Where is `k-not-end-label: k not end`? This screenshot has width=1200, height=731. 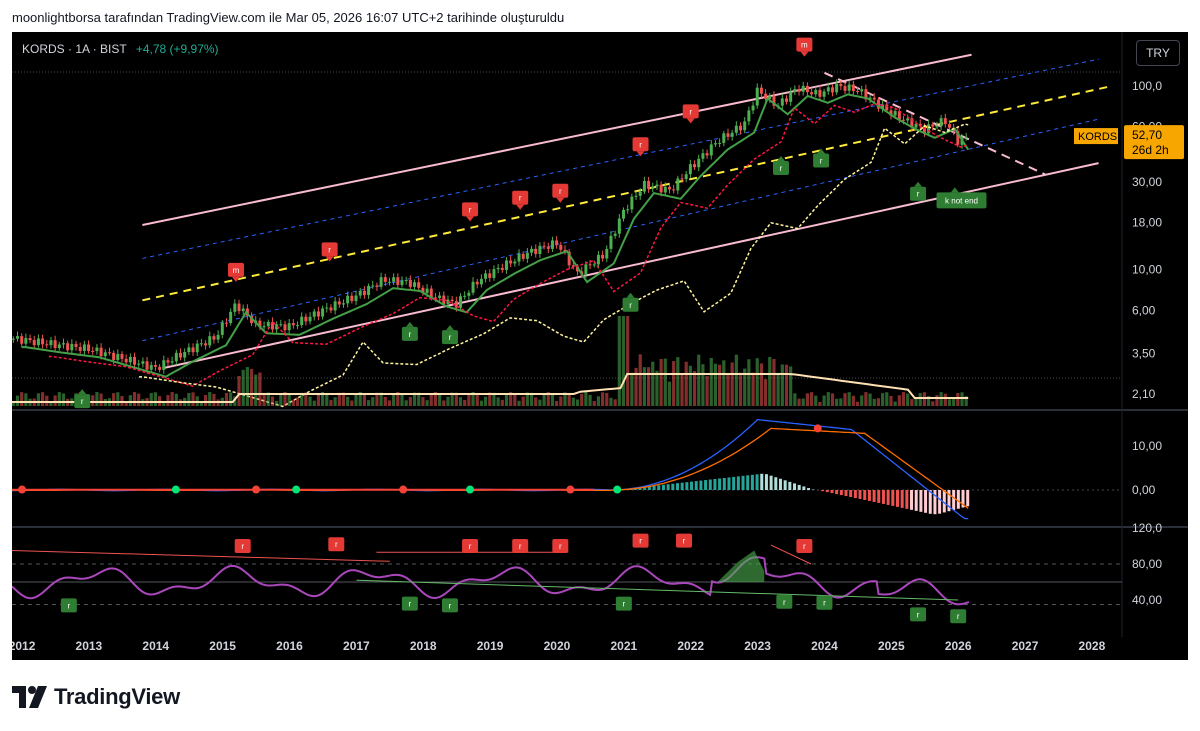
k-not-end-label: k not end is located at coordinates (961, 200).